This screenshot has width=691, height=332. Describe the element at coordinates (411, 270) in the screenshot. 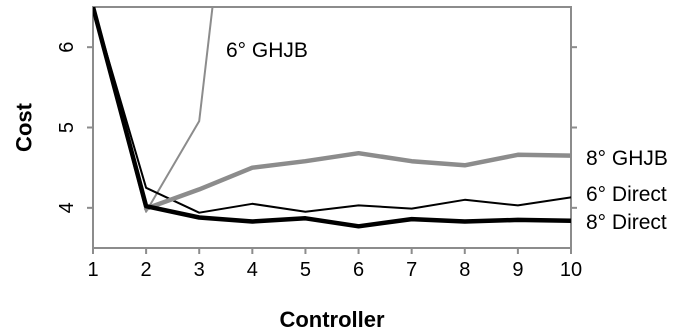

I see `x-tick-label: 7` at that location.